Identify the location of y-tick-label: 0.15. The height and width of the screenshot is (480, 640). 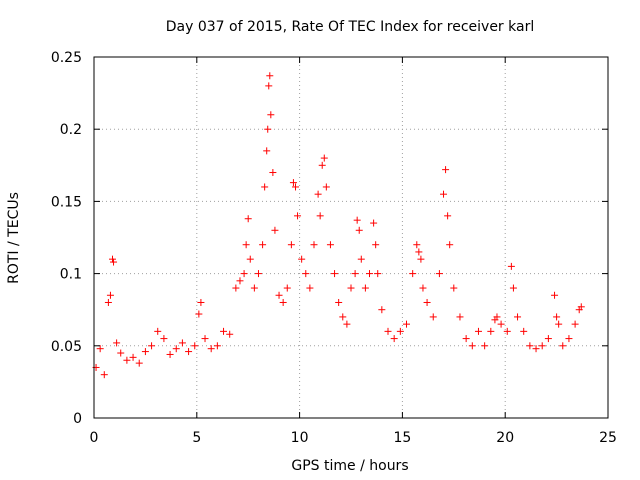
(66, 202).